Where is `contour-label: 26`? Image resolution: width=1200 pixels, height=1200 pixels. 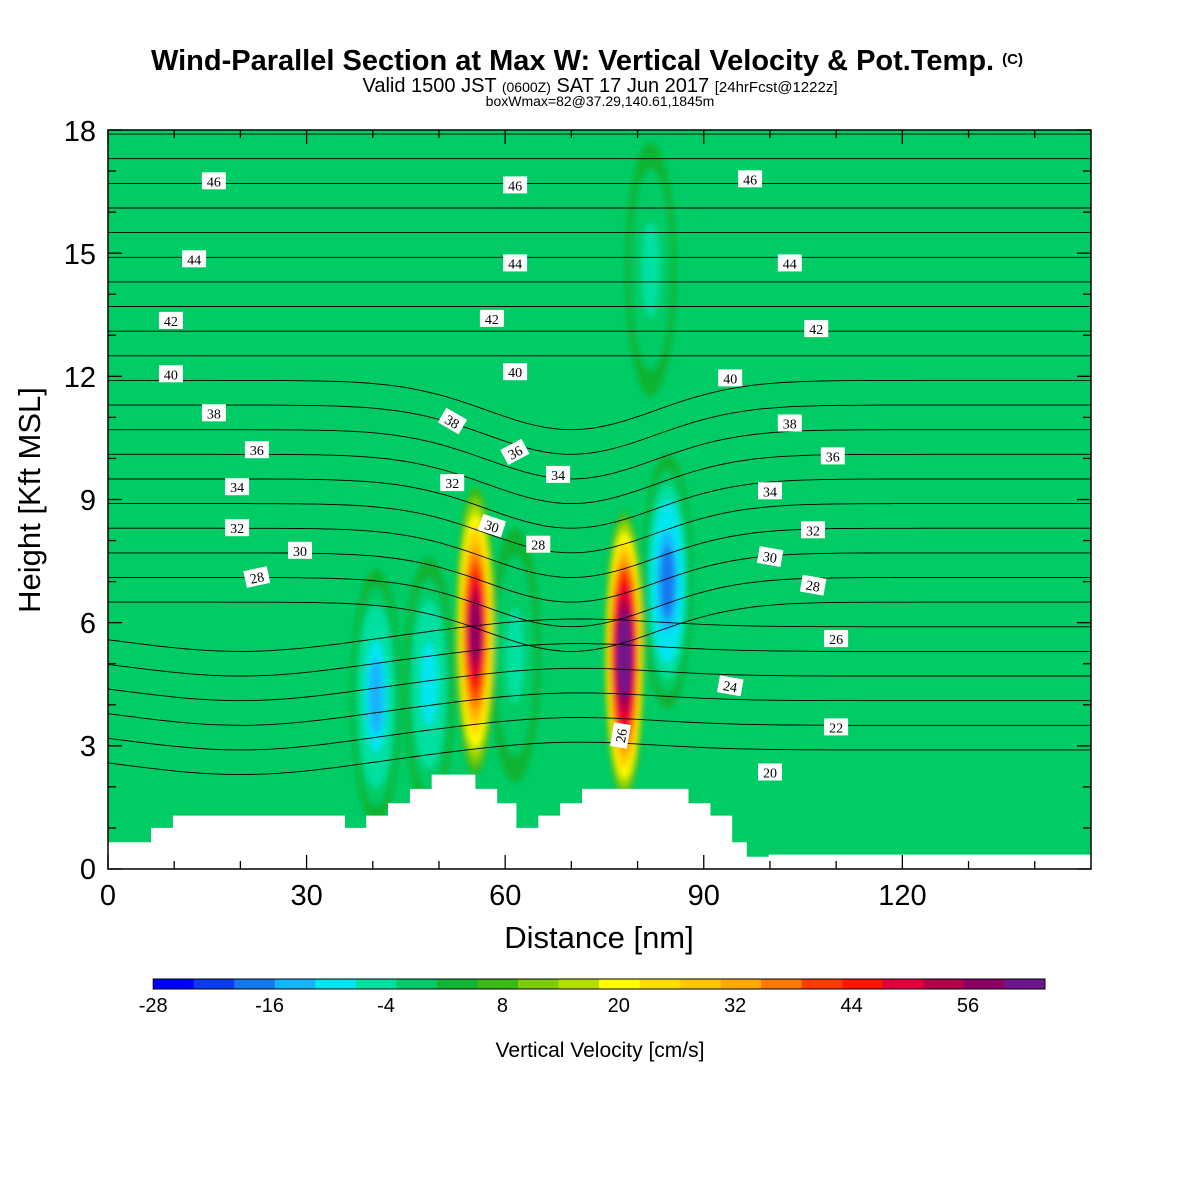 contour-label: 26 is located at coordinates (836, 639).